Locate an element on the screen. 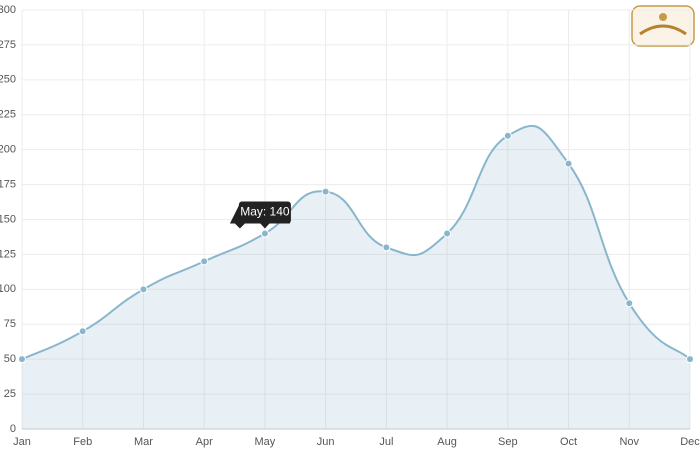 The height and width of the screenshot is (450, 700). x-tick-label: Apr is located at coordinates (204, 442).